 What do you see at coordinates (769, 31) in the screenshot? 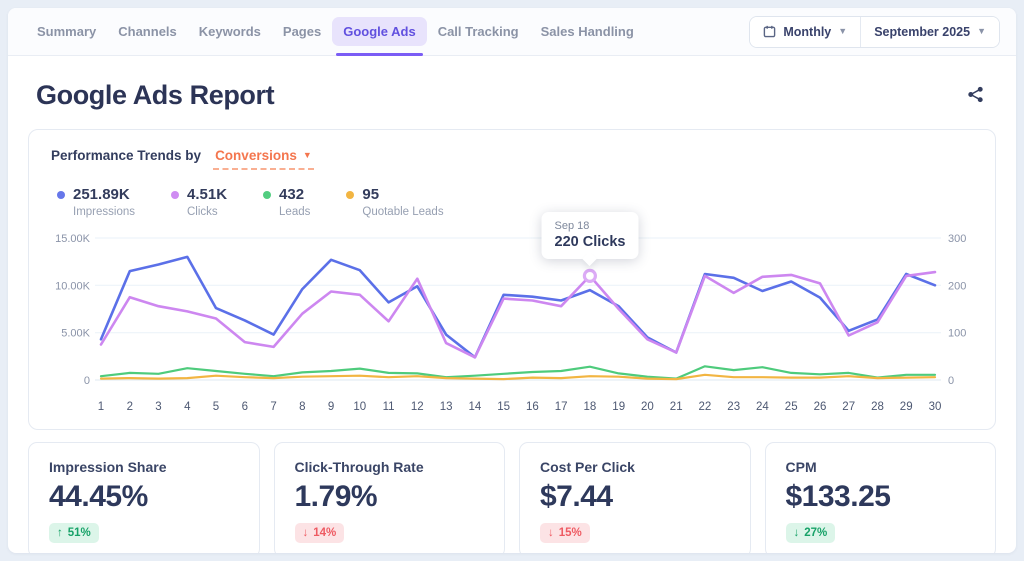
I see `calendar-icon` at bounding box center [769, 31].